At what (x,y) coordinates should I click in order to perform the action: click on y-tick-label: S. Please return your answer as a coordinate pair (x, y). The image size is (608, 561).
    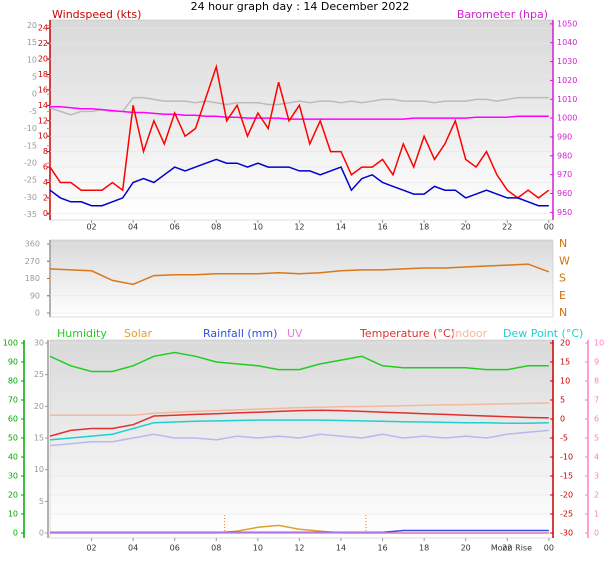
    Looking at the image, I should click on (562, 278).